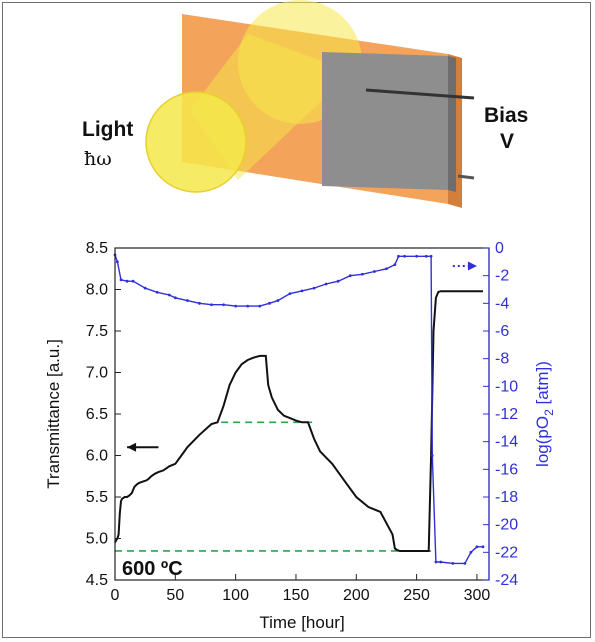 Image resolution: width=595 pixels, height=642 pixels. Describe the element at coordinates (416, 595) in the screenshot. I see `x-tick-label: 250` at that location.